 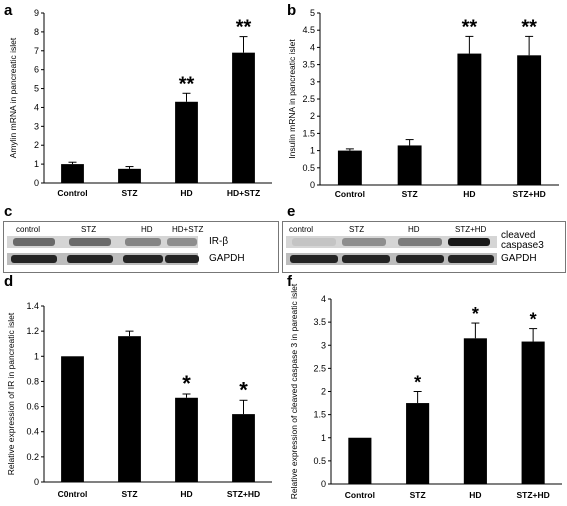 What do you see at coordinates (291, 211) in the screenshot?
I see `panel-letter-e: e` at bounding box center [291, 211].